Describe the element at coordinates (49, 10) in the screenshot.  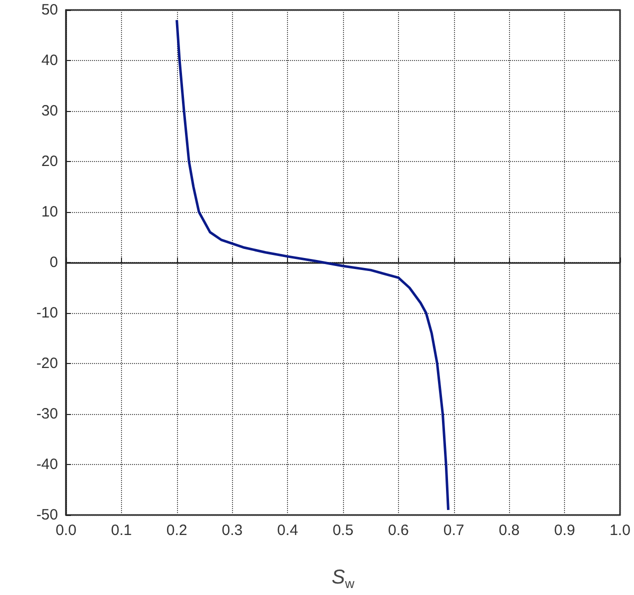
I see `y-tick-label: 50` at that location.